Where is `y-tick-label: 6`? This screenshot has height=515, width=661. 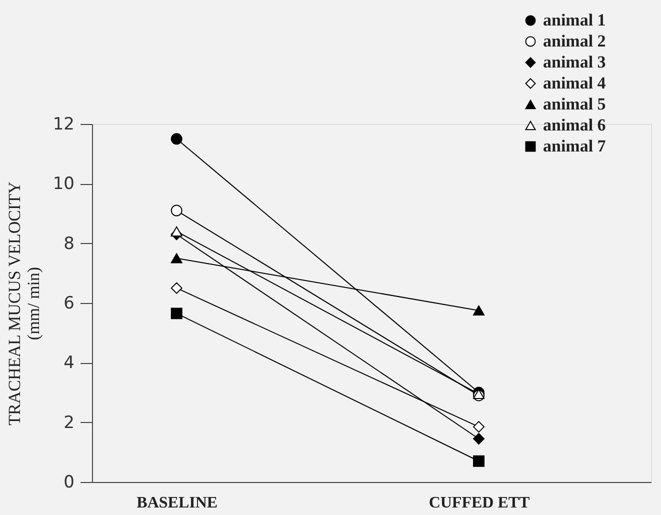
y-tick-label: 6 is located at coordinates (69, 304).